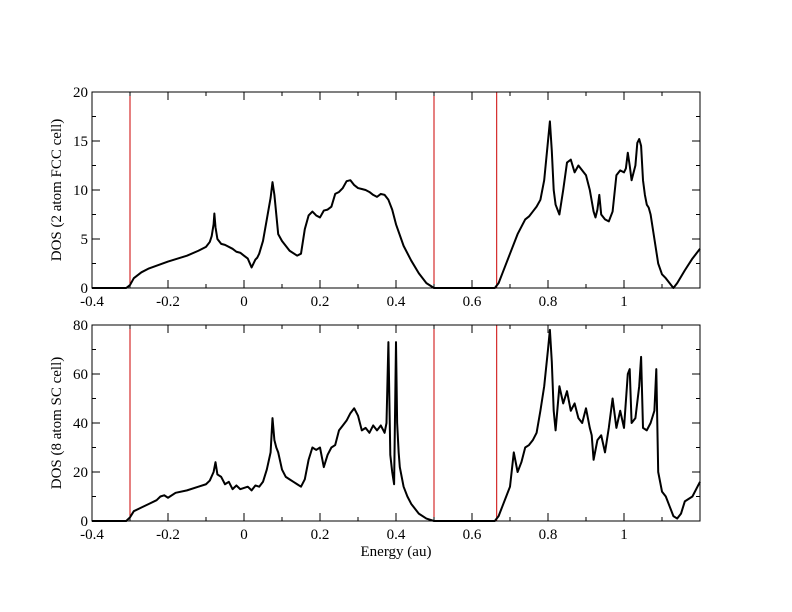  Describe the element at coordinates (57, 190) in the screenshot. I see `y-axis-title: DOS (2 atom FCC cell)` at that location.